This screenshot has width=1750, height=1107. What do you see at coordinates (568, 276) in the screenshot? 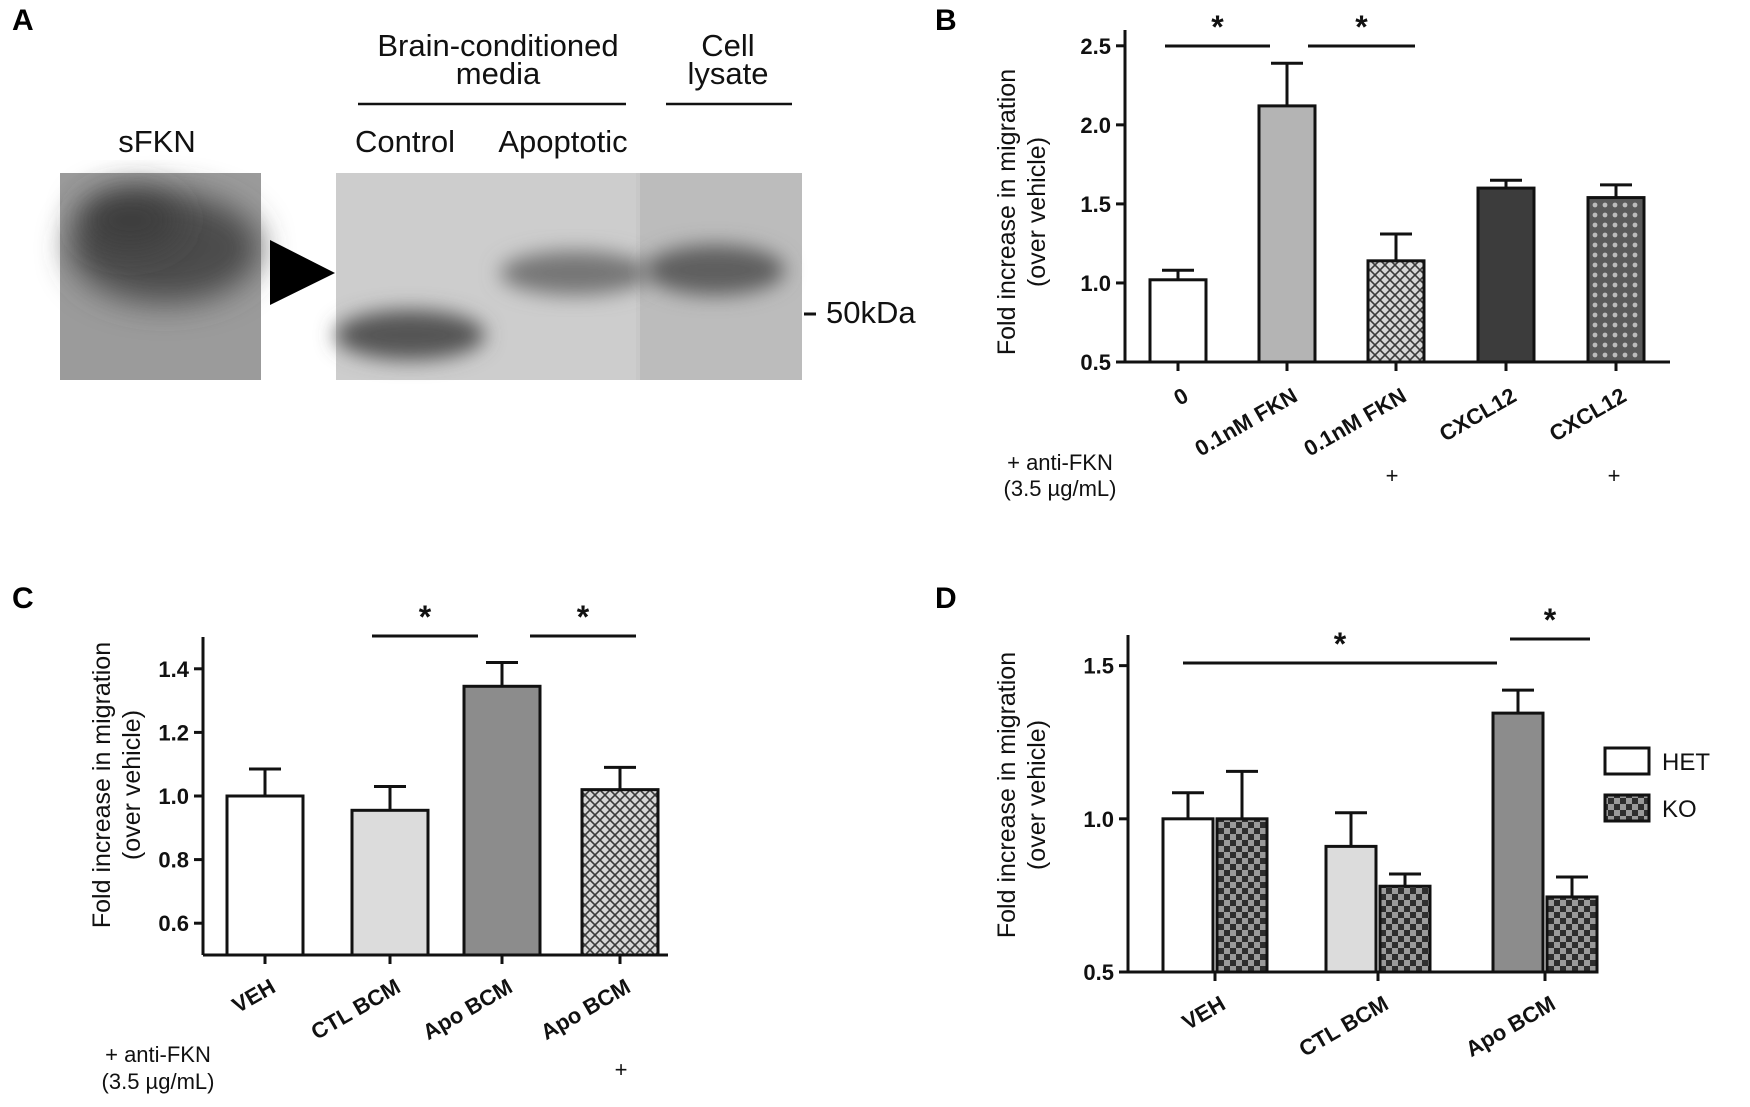
I see `western-blot-image` at bounding box center [568, 276].